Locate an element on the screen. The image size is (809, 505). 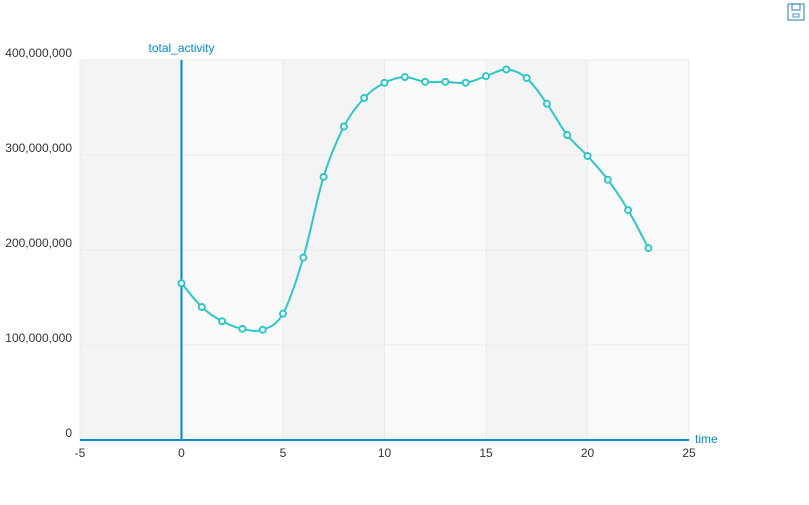
x-tick-label: 10 is located at coordinates (385, 453).